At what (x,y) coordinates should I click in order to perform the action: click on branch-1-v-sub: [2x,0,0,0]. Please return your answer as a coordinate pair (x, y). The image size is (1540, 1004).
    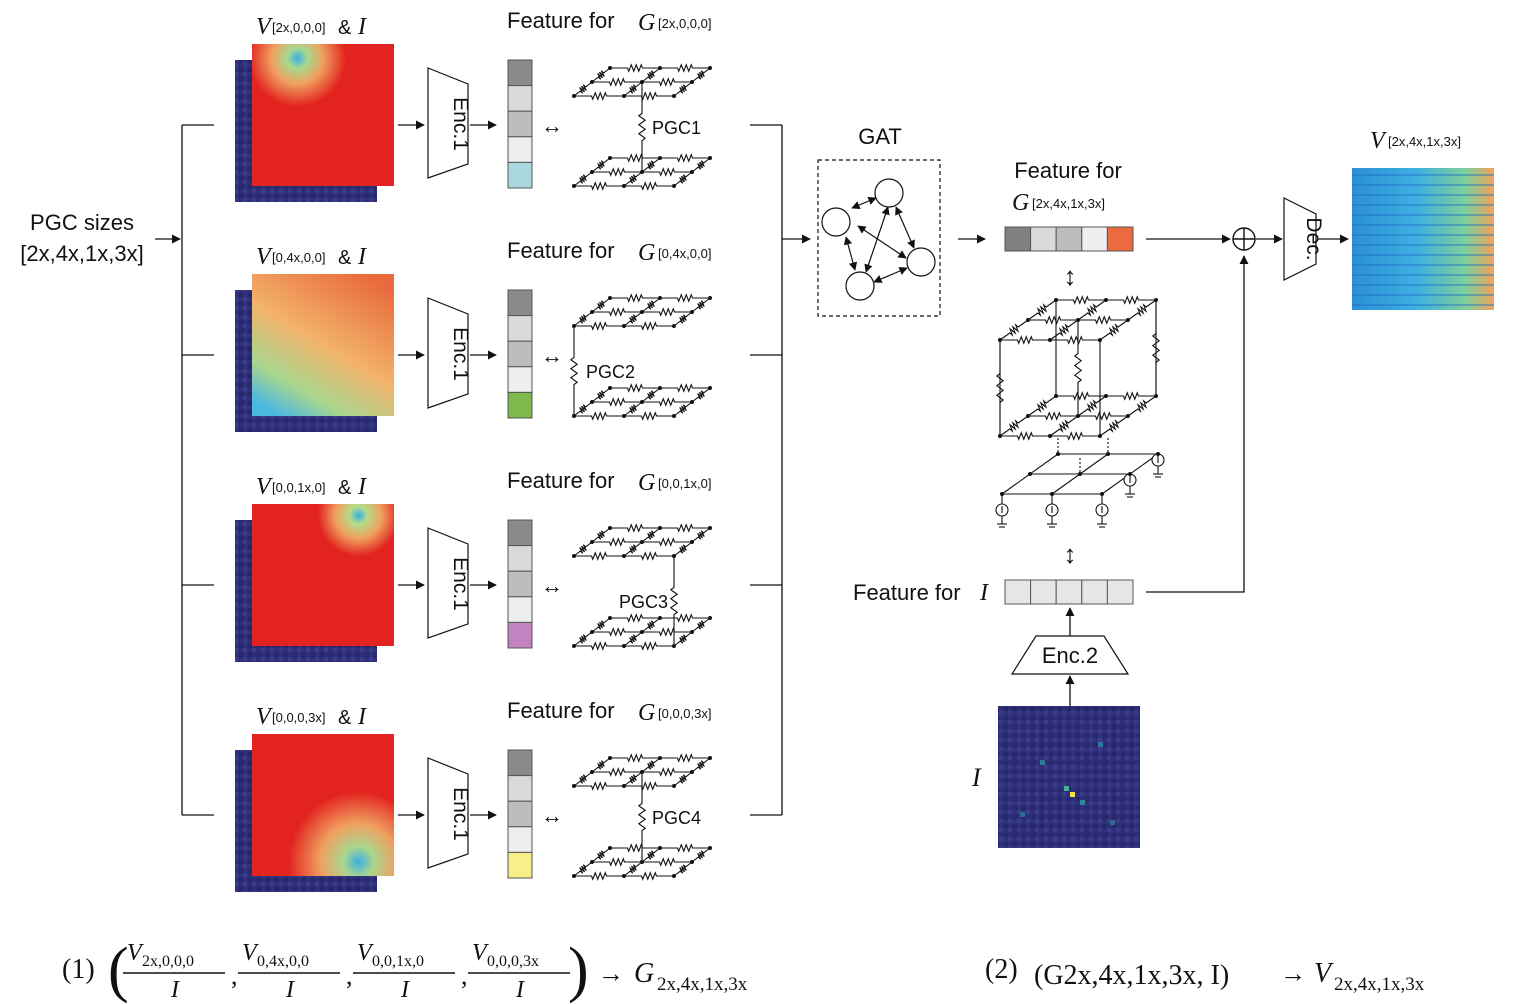
    Looking at the image, I should click on (298, 27).